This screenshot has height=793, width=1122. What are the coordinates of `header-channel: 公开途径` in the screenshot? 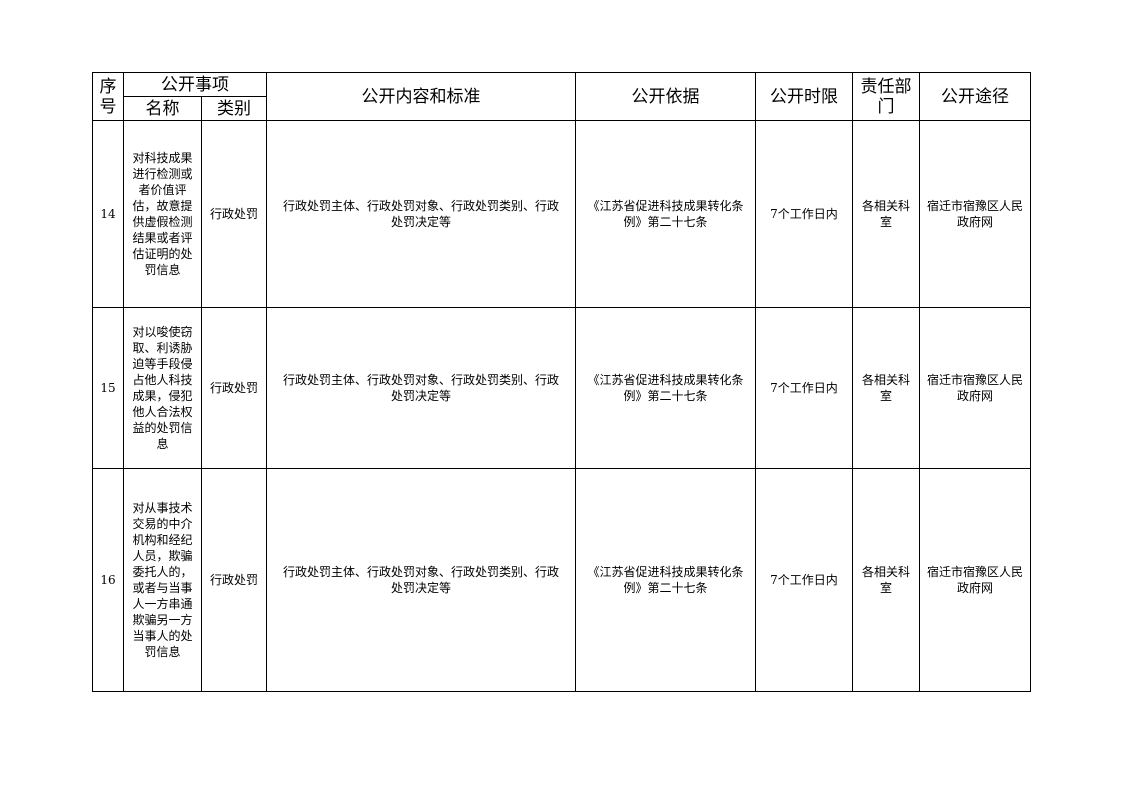 It's located at (975, 96).